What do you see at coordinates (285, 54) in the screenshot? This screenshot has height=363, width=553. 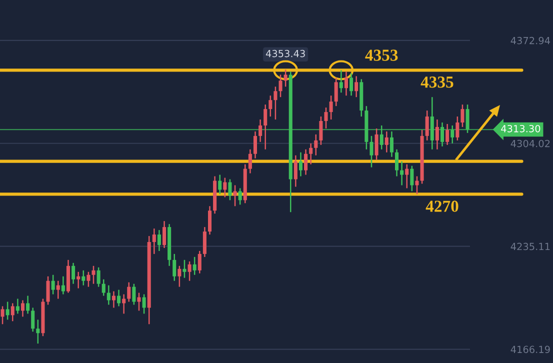 I see `annotation: 4353.43` at bounding box center [285, 54].